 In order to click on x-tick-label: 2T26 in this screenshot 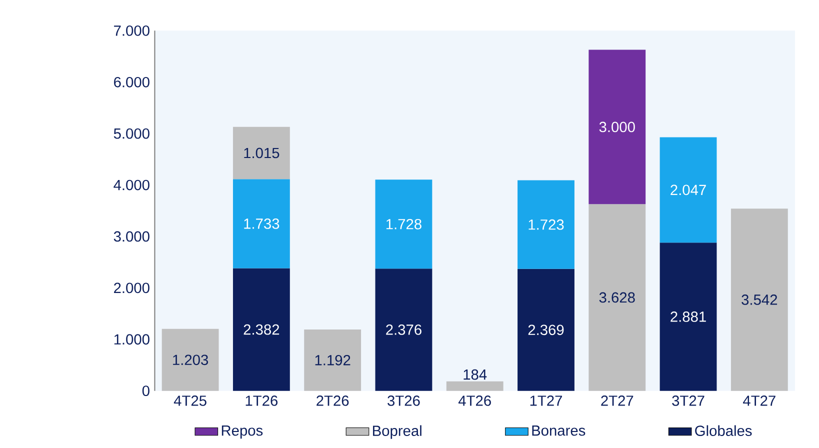, I will do `click(332, 400)`.